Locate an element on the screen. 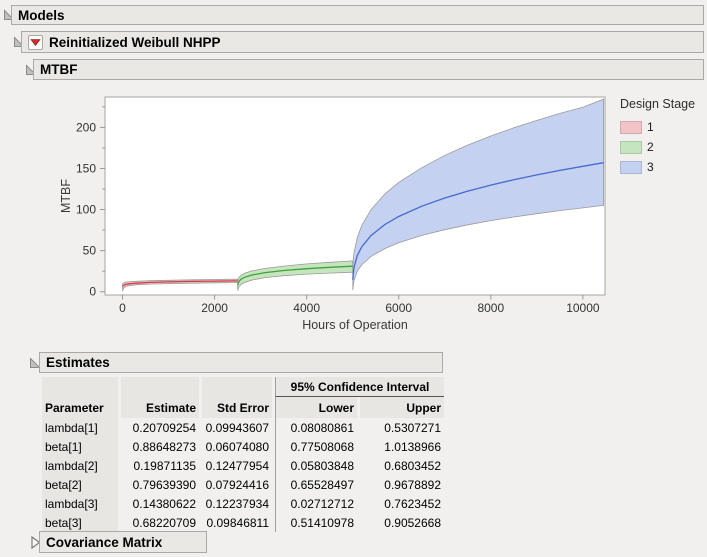 Image resolution: width=707 pixels, height=557 pixels. table-cell-parameter: beta[1] is located at coordinates (80, 446).